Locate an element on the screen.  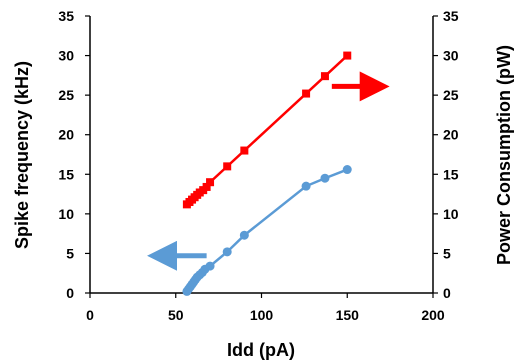
x-tick-label: 0 is located at coordinates (90, 315).